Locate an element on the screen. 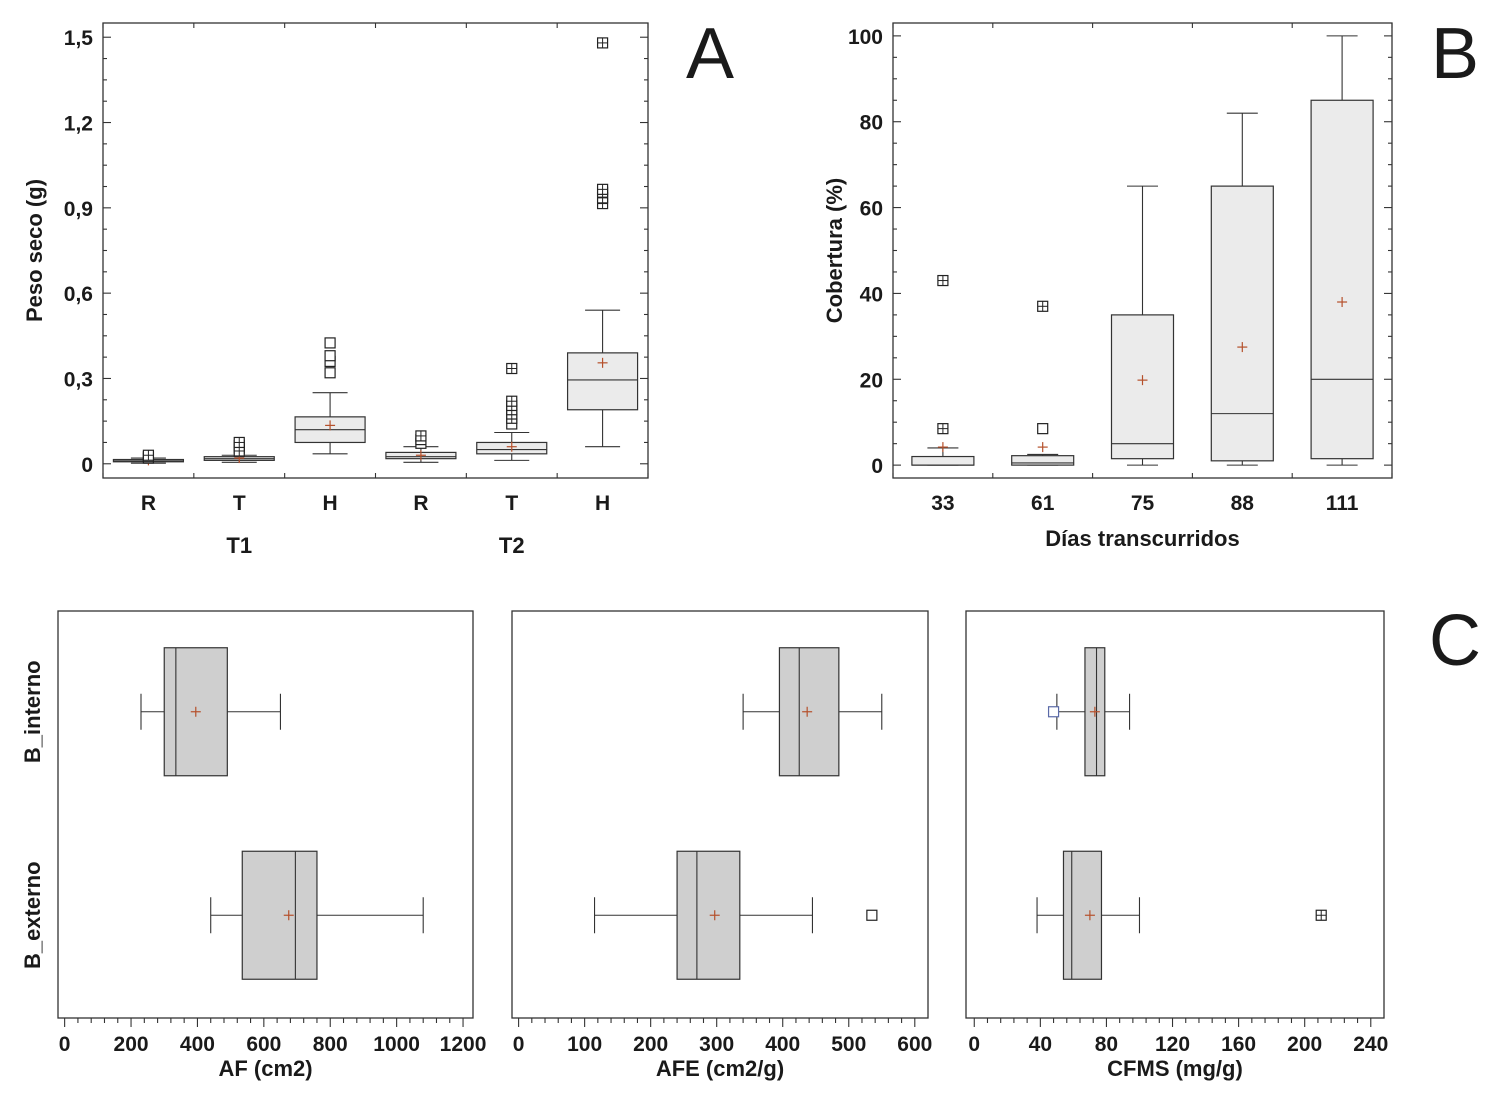 Image resolution: width=1500 pixels, height=1101 pixels. panel-c1-xtick-label: 1000 is located at coordinates (396, 1044).